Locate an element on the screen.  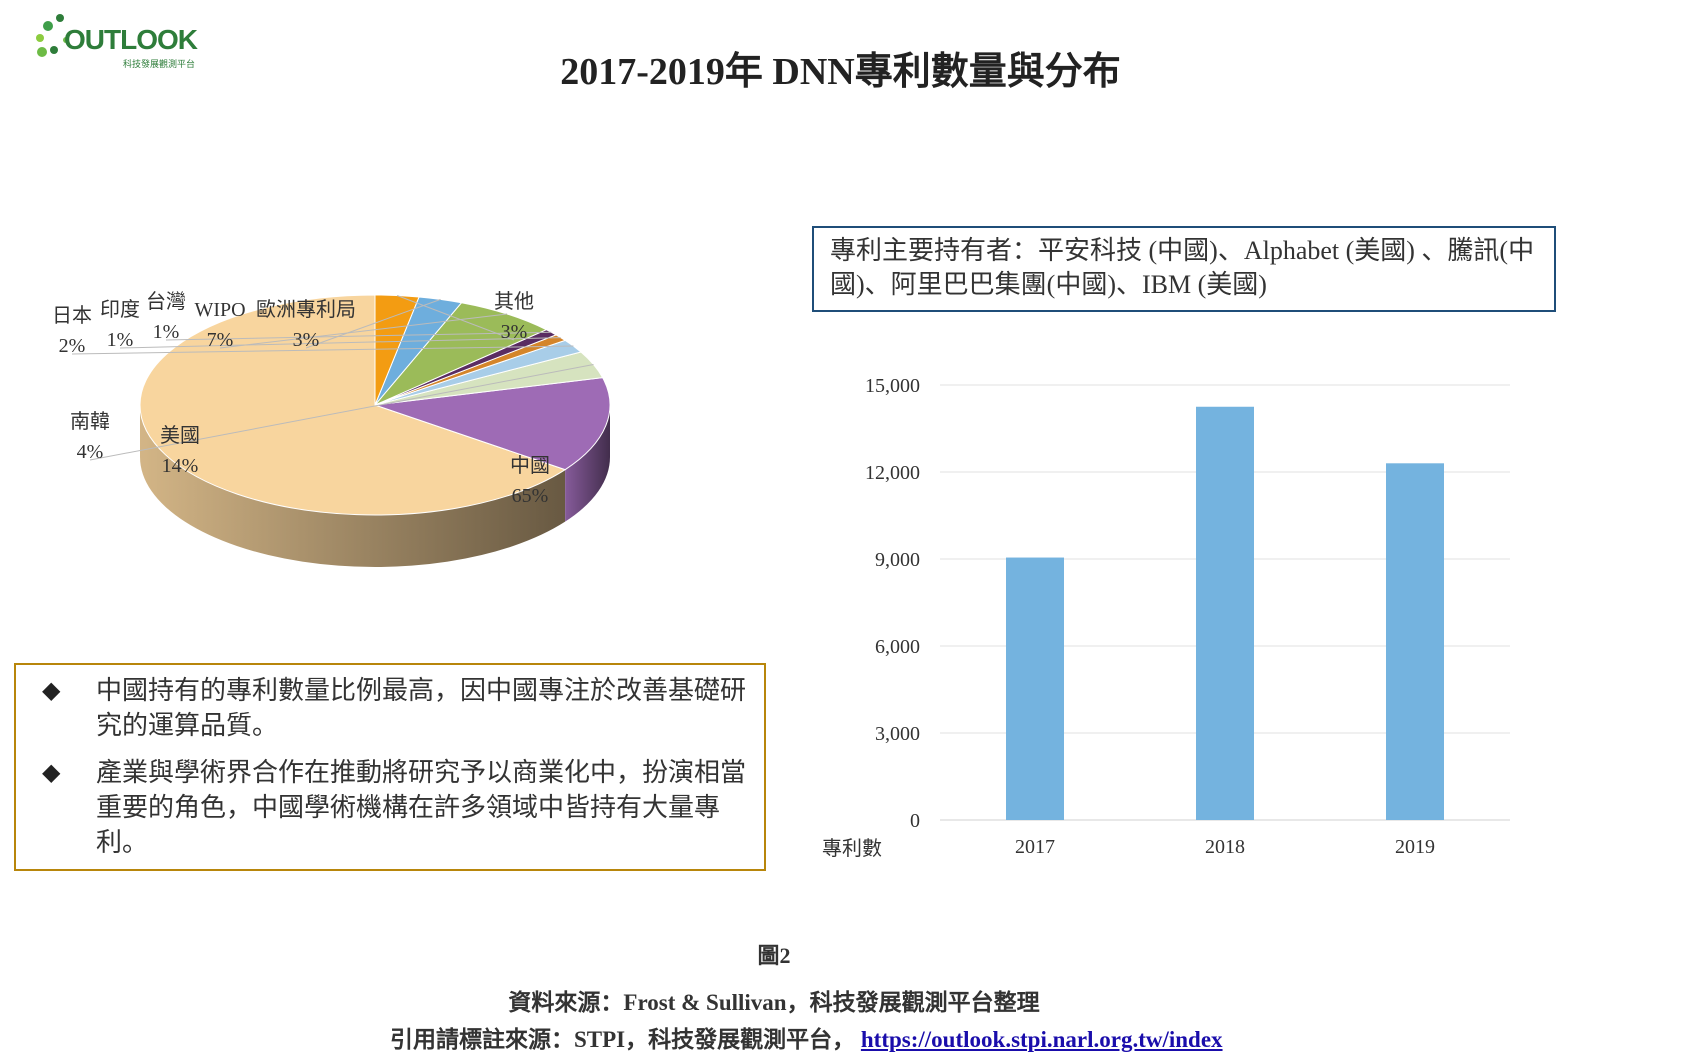
leader-line-WIPO is located at coordinates (363, 331).